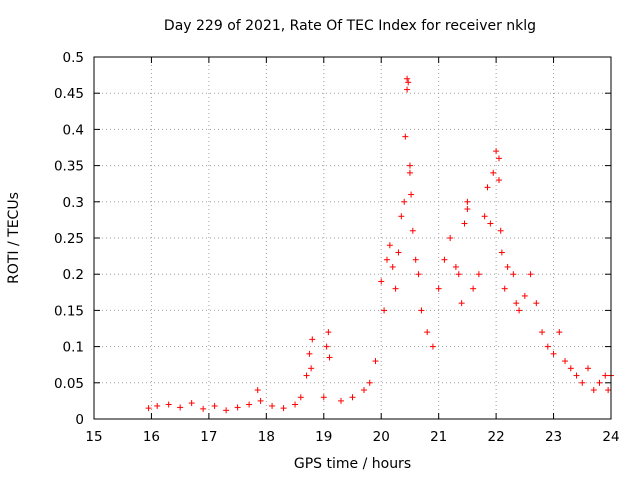 This screenshot has height=480, width=640. Describe the element at coordinates (151, 437) in the screenshot. I see `x-tick-label: 16` at that location.